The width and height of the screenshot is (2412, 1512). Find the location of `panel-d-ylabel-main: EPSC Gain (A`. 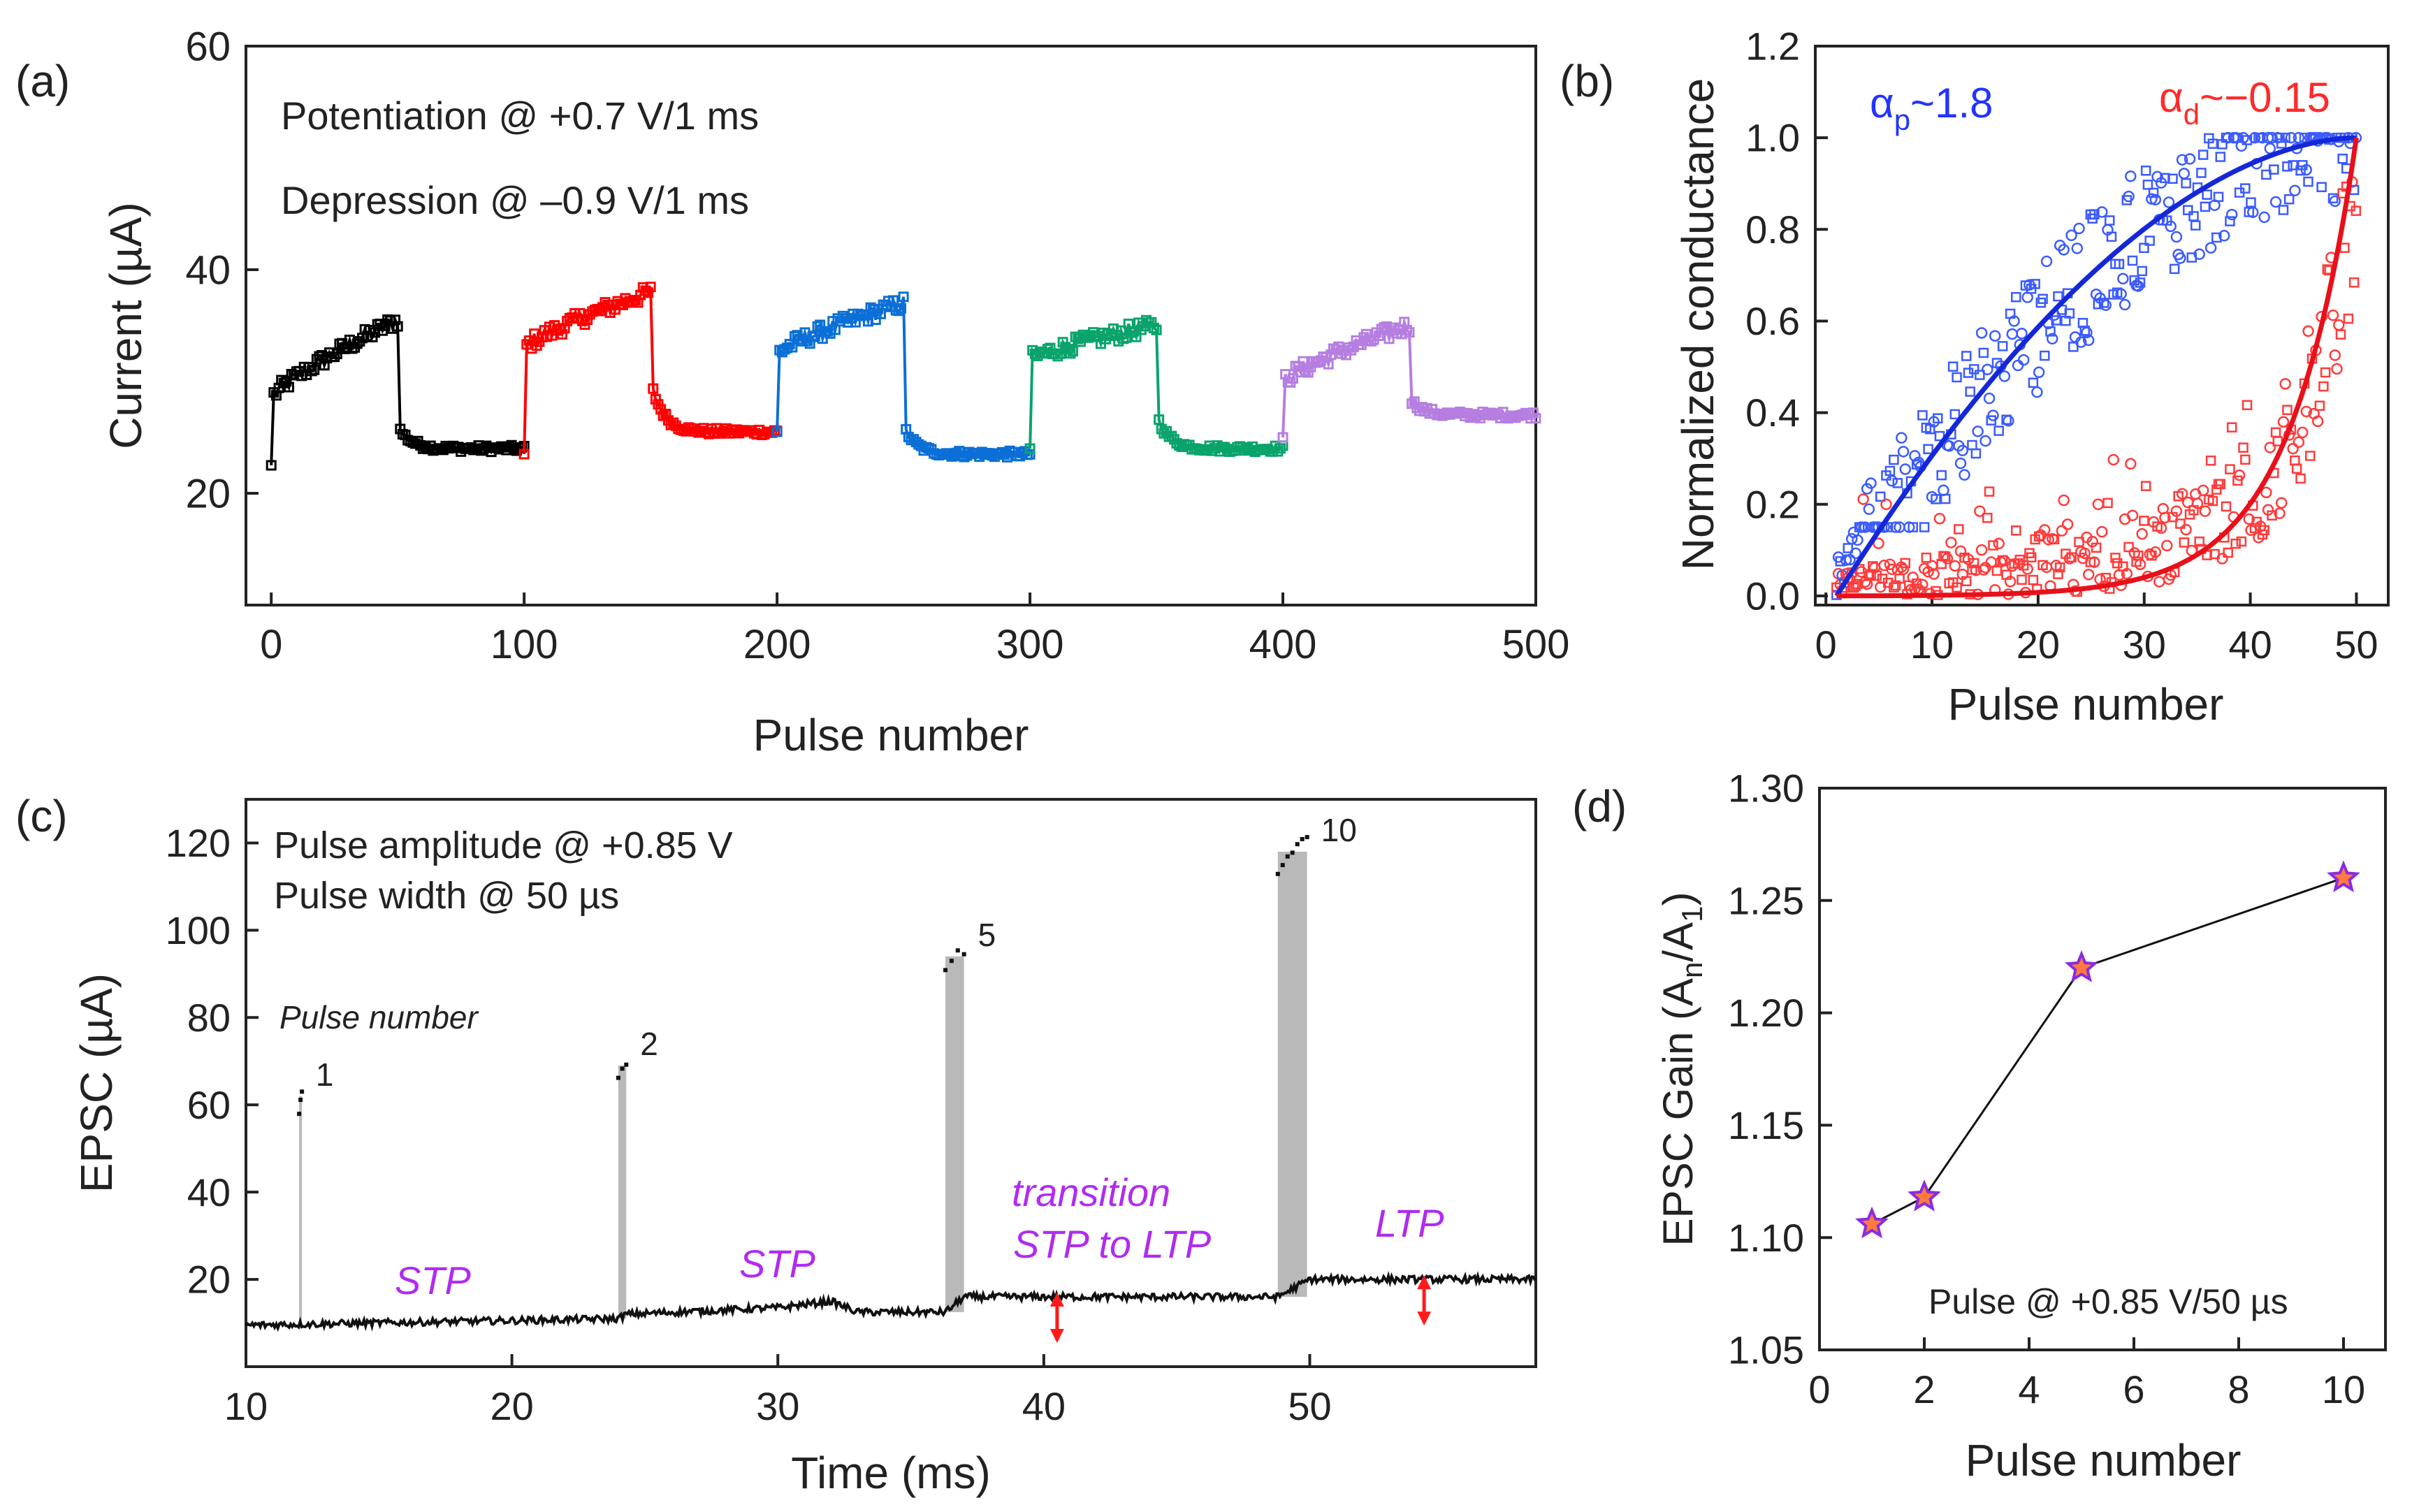

panel-d-ylabel-main: EPSC Gain (A is located at coordinates (1678, 1112).